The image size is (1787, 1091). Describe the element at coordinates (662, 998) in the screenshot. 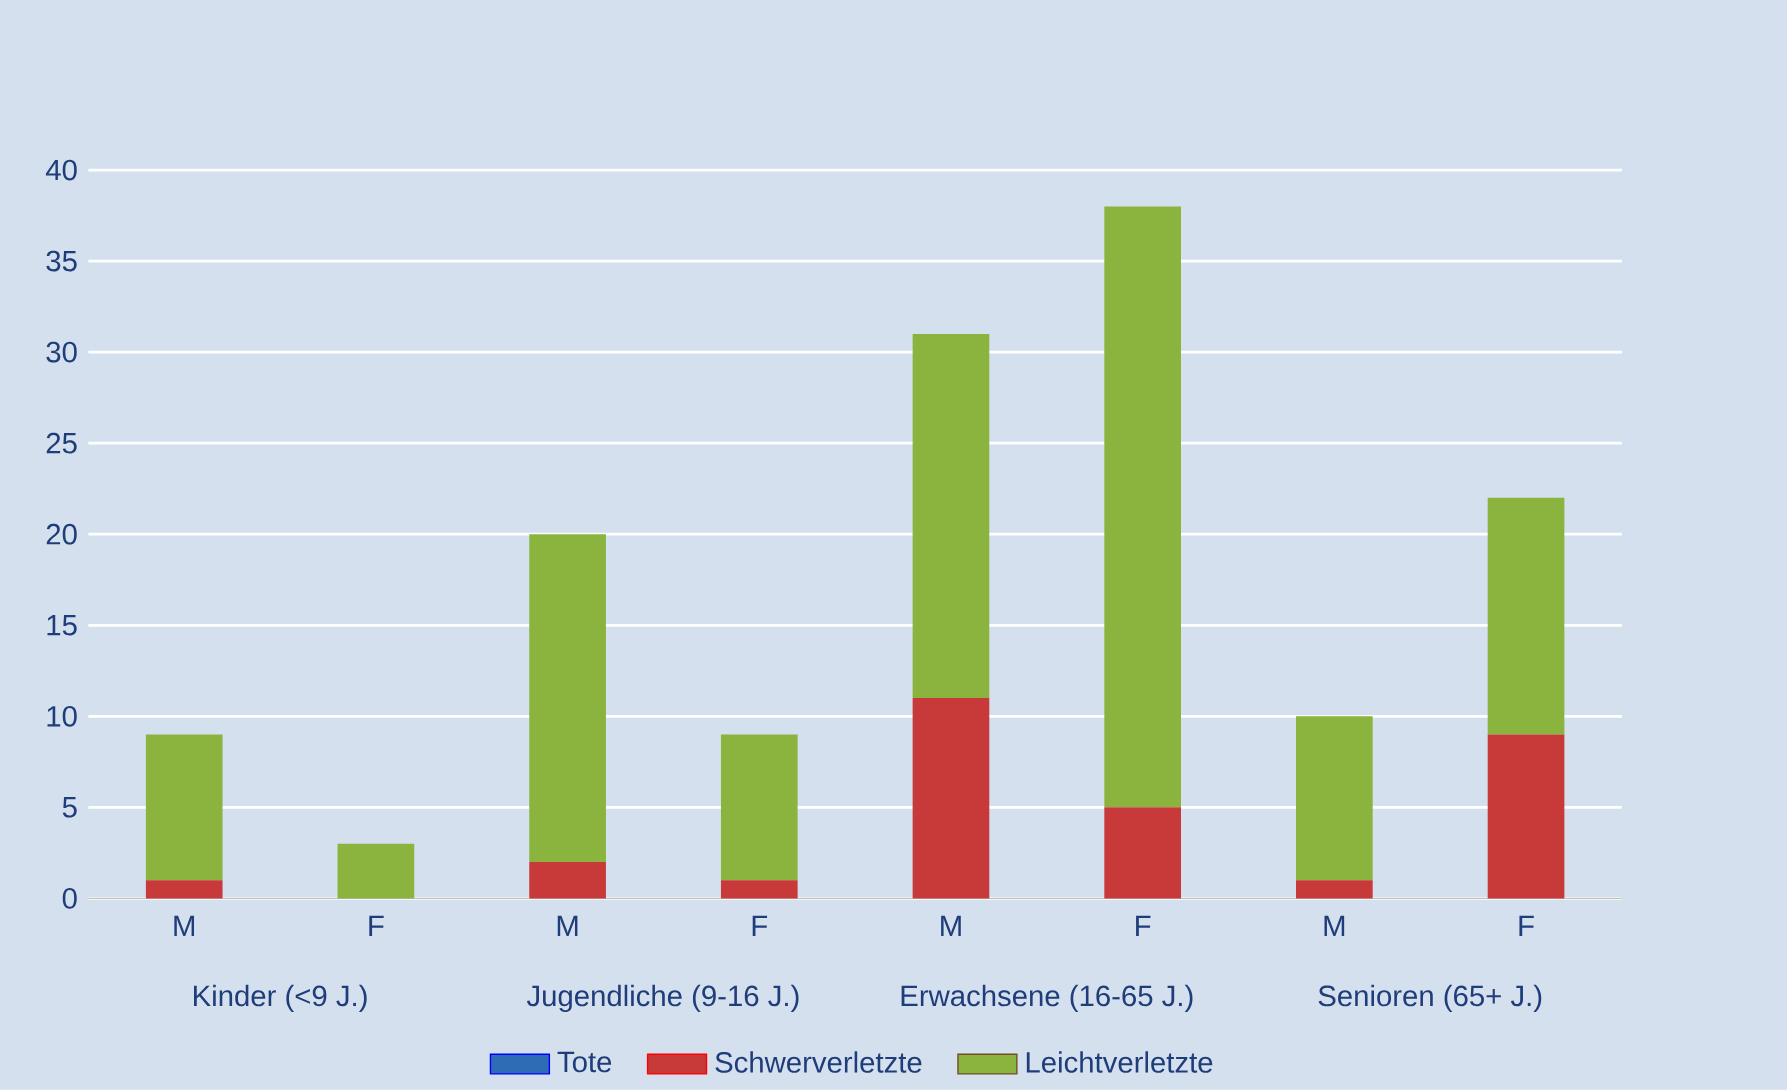

I see `text: Jugendliche (9-16 J.)` at that location.